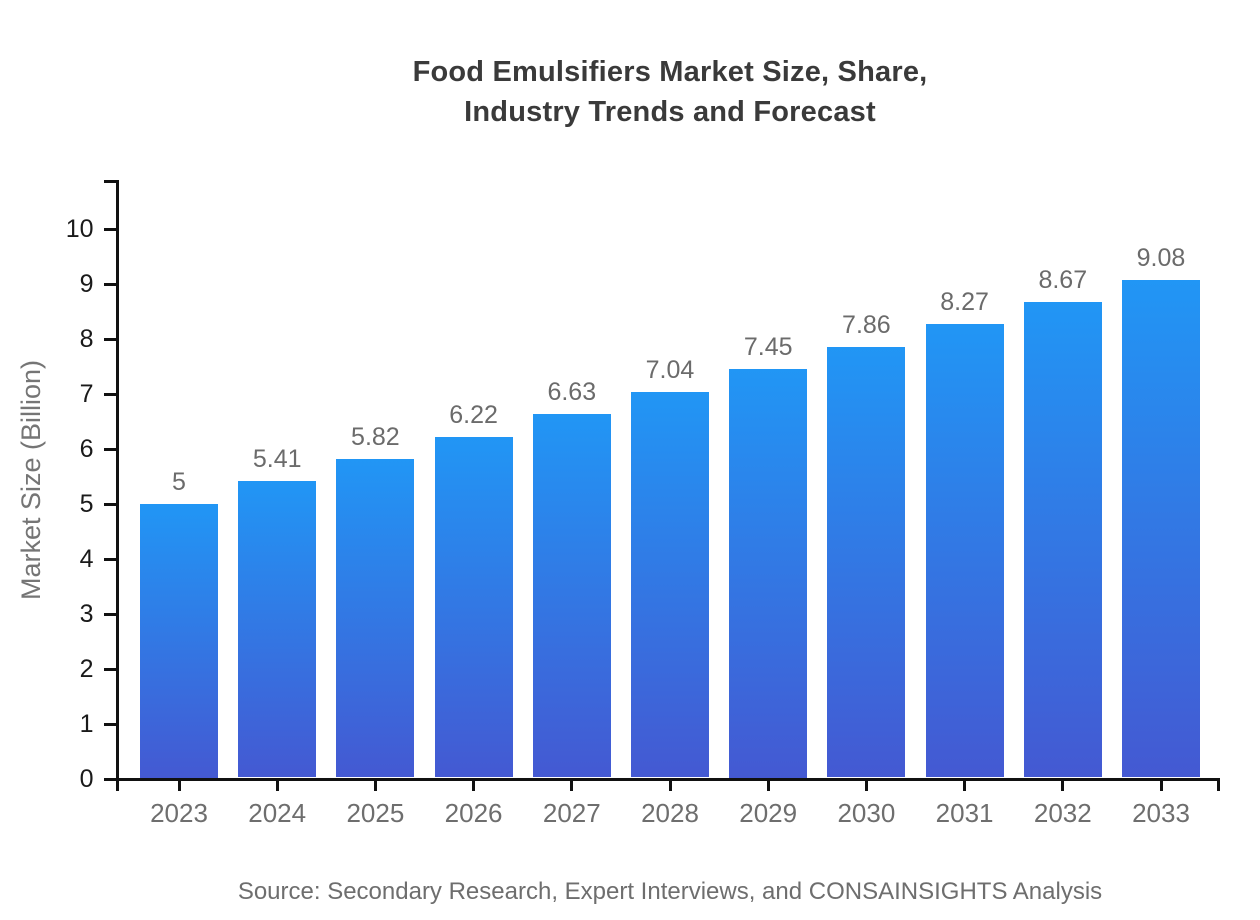  What do you see at coordinates (179, 482) in the screenshot?
I see `bar-value-label: 5` at bounding box center [179, 482].